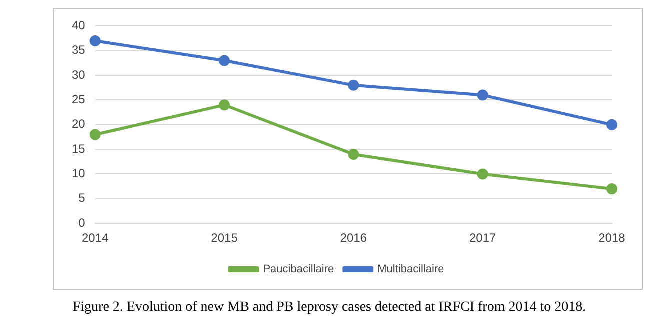 The height and width of the screenshot is (327, 659). What do you see at coordinates (79, 25) in the screenshot?
I see `y-tick-label: 40` at bounding box center [79, 25].